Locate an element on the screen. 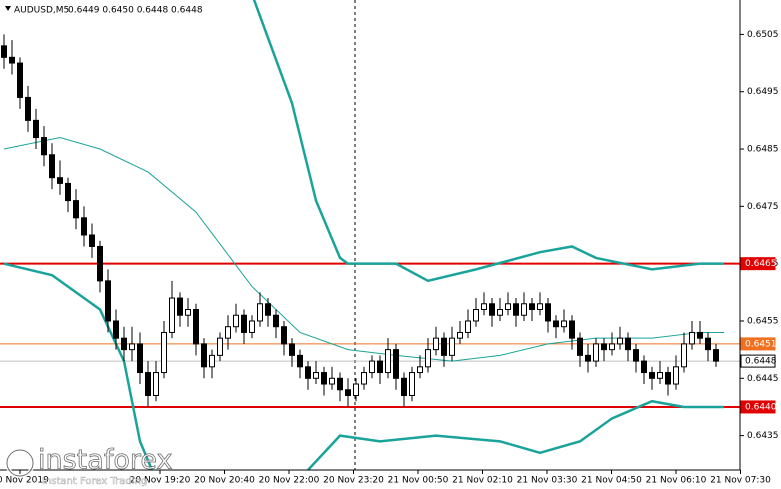 This screenshot has width=781, height=489. x-tick-label: 21 Nov 06:10 is located at coordinates (676, 481).